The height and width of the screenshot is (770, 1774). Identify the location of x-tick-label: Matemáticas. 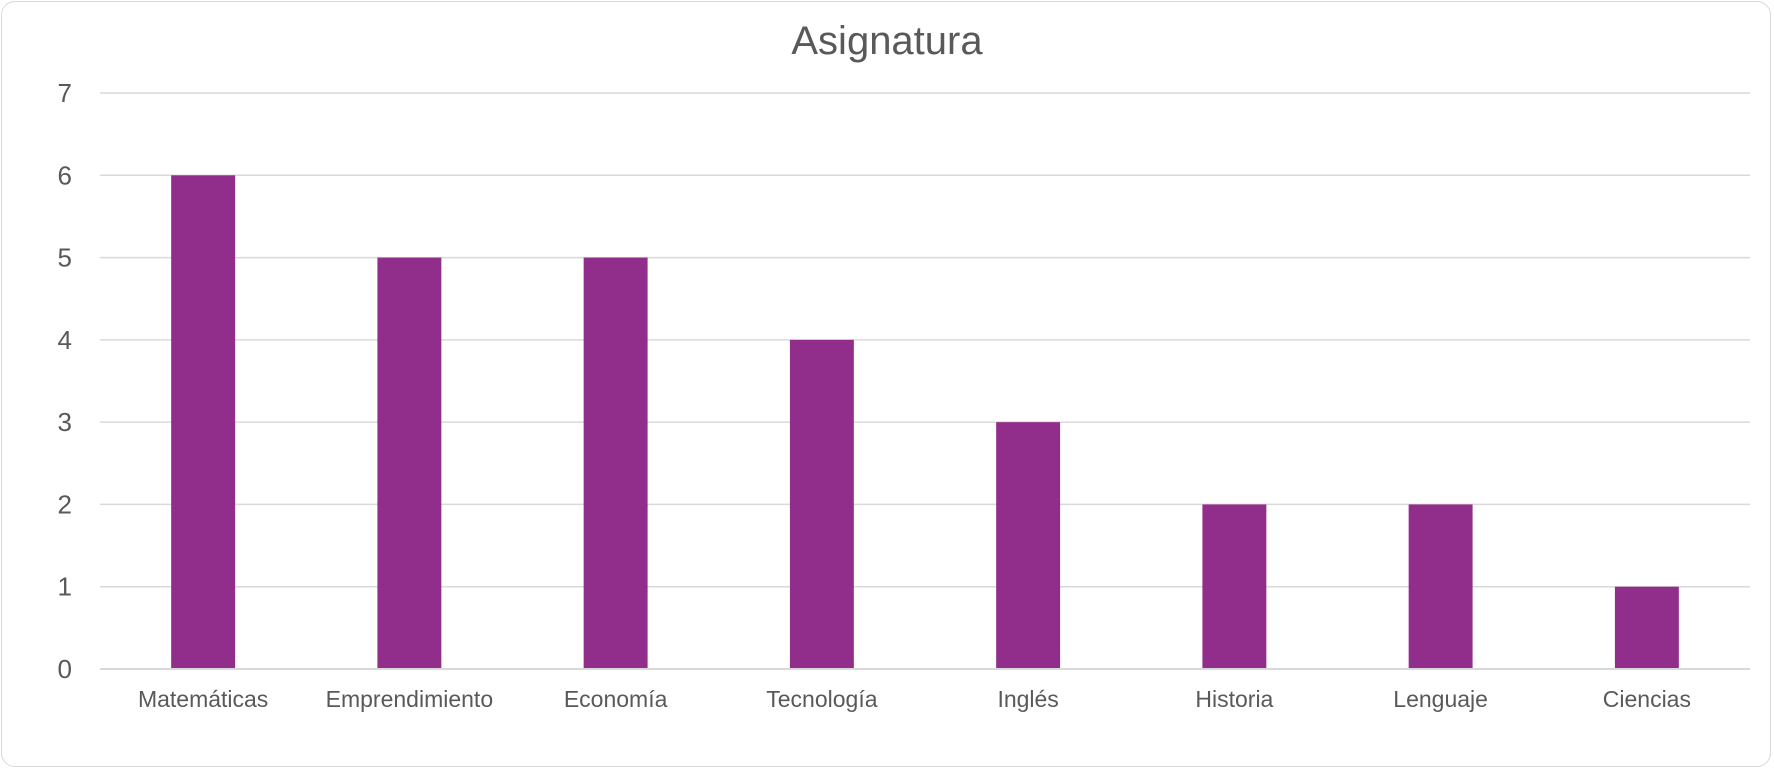
(203, 699).